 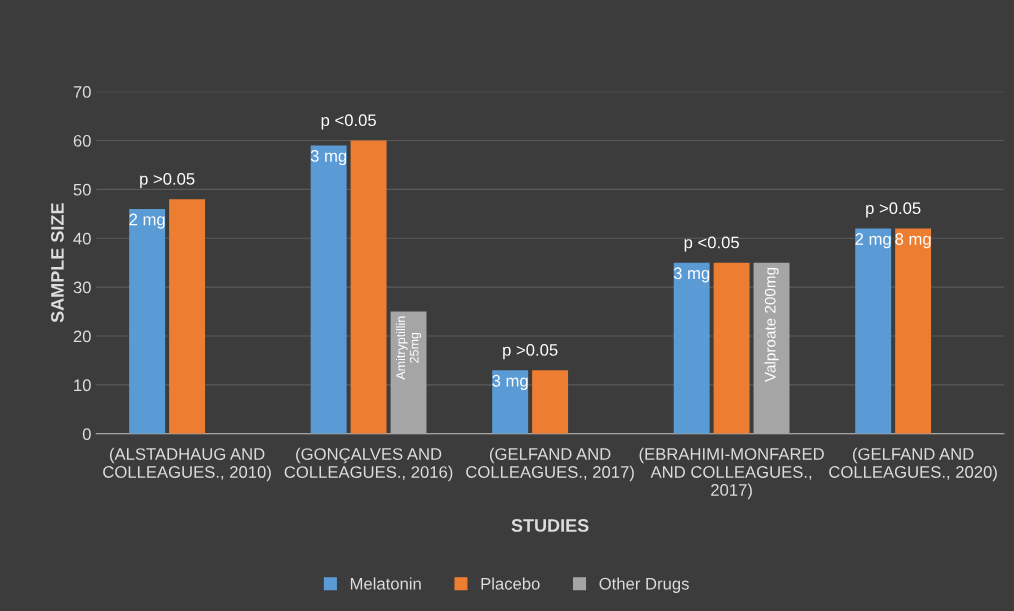 I want to click on legend-label: Placebo, so click(x=510, y=583).